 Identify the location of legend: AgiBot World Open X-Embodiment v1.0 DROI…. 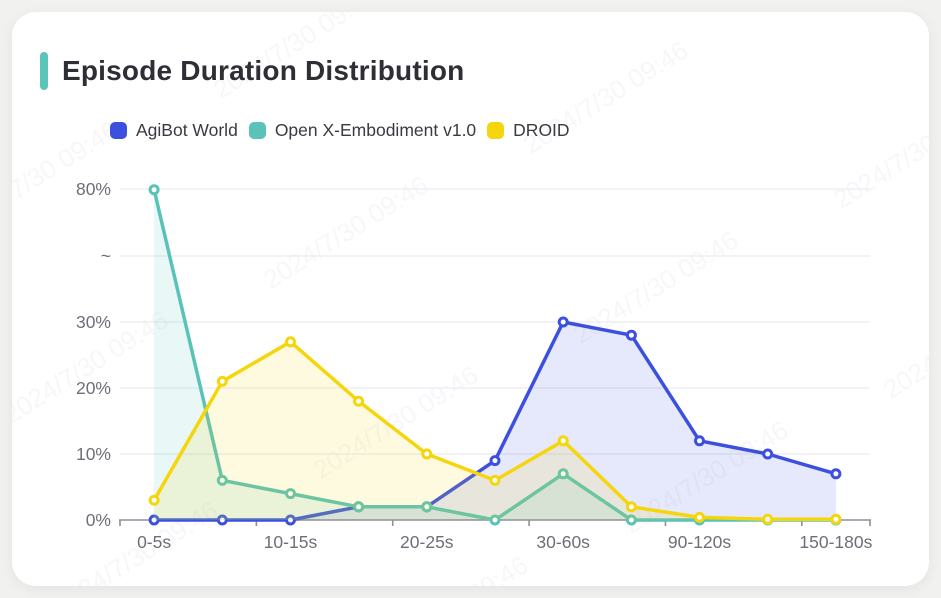
(340, 130).